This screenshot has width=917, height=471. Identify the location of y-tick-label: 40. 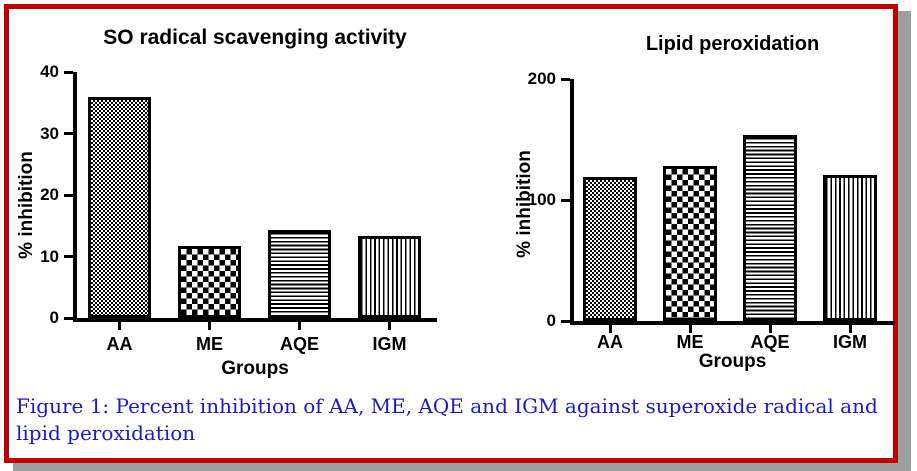
(49, 71).